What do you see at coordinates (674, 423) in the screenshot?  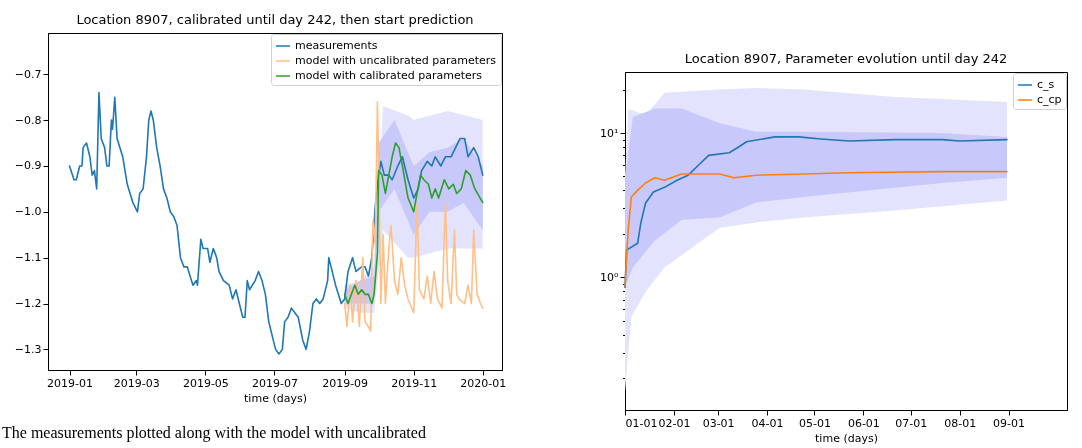 I see `x-tick-label: 02-01` at bounding box center [674, 423].